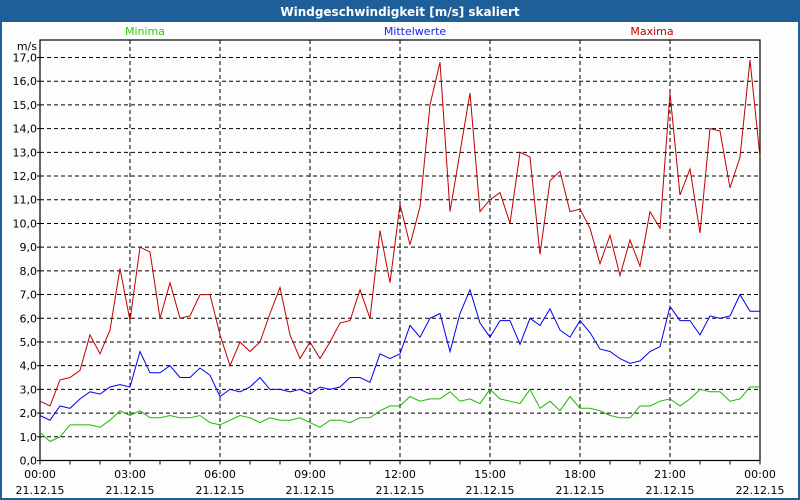  I want to click on series-line-minima, so click(399, 414).